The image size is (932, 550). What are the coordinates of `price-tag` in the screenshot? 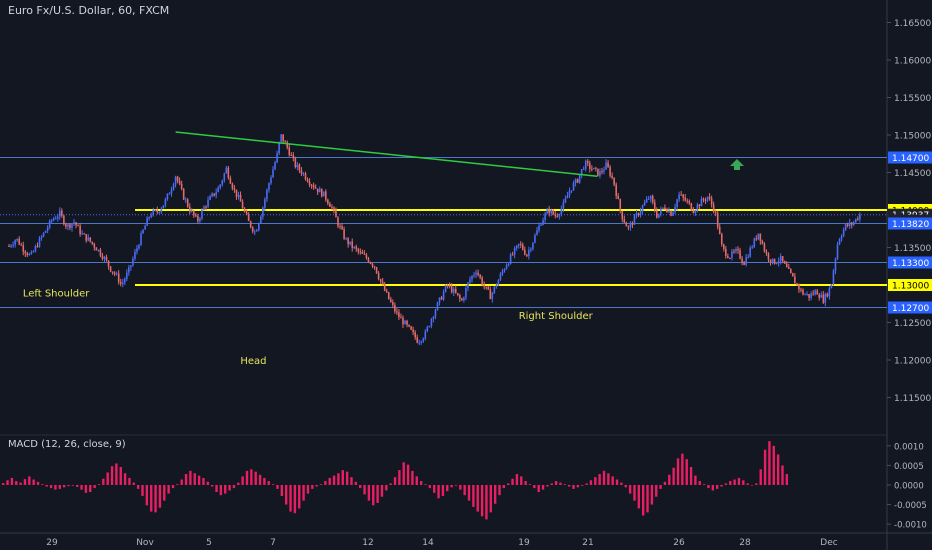 It's located at (910, 285).